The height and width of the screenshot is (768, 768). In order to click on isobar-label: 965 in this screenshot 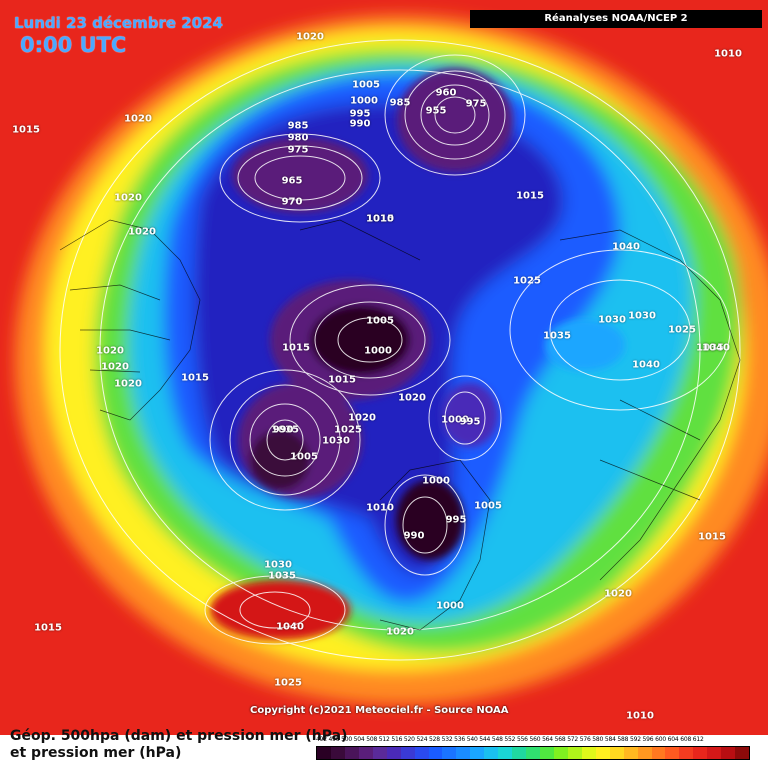, I will do `click(292, 181)`.